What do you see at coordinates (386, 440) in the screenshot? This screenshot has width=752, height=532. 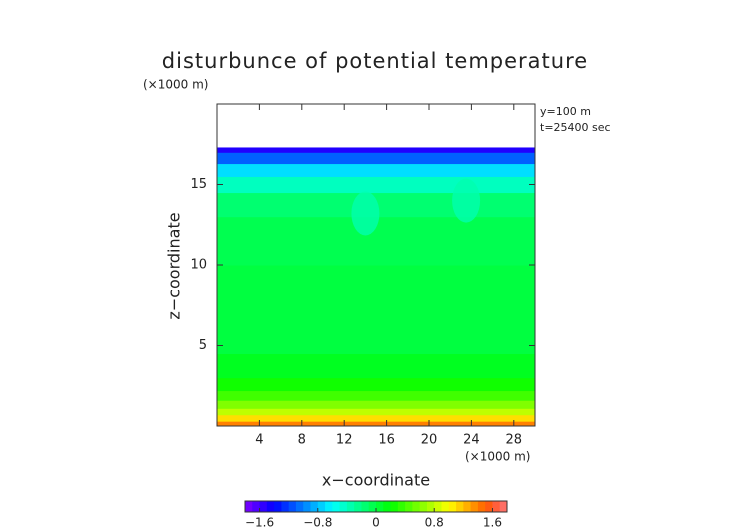 I see `x-tick-label: 16` at bounding box center [386, 440].